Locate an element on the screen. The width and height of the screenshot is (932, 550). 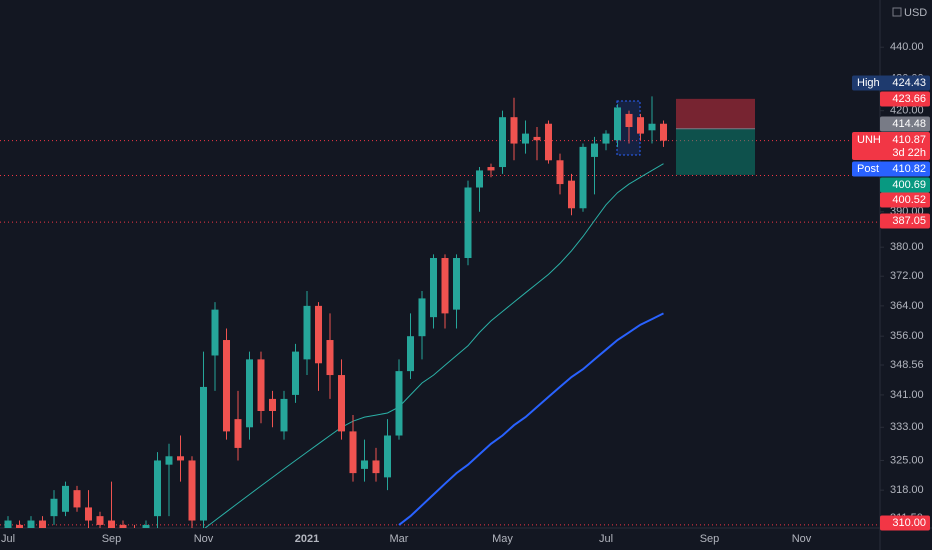
x-tick-label: Mar is located at coordinates (399, 539).